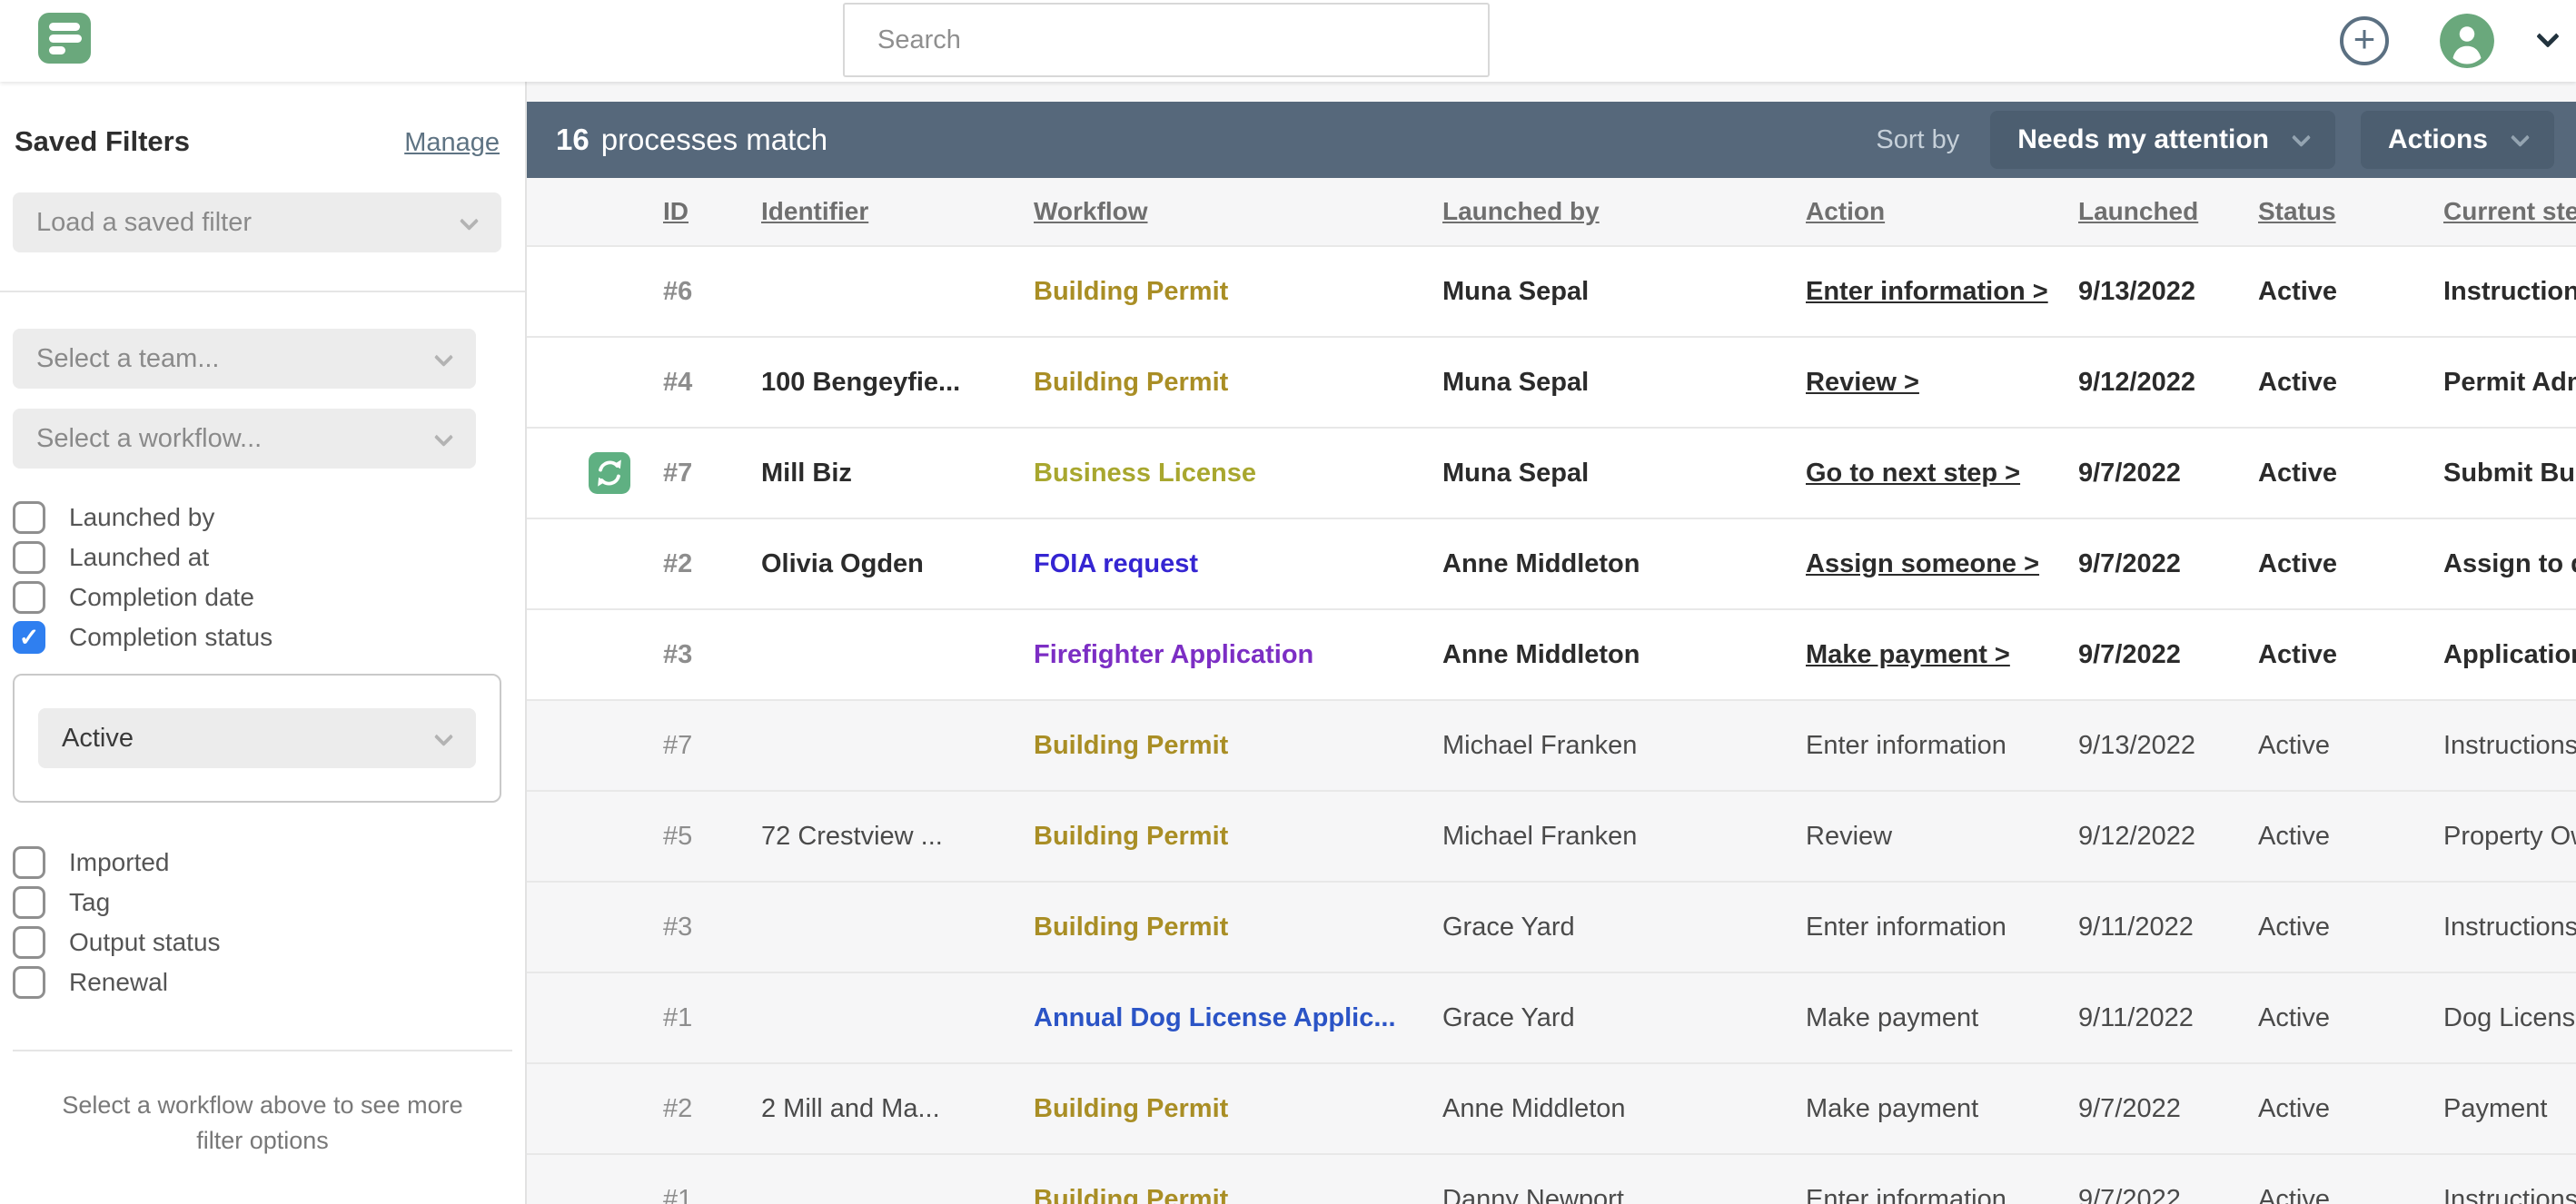  Describe the element at coordinates (2509, 382) in the screenshot. I see `cell-current-step: Permit Admin` at that location.